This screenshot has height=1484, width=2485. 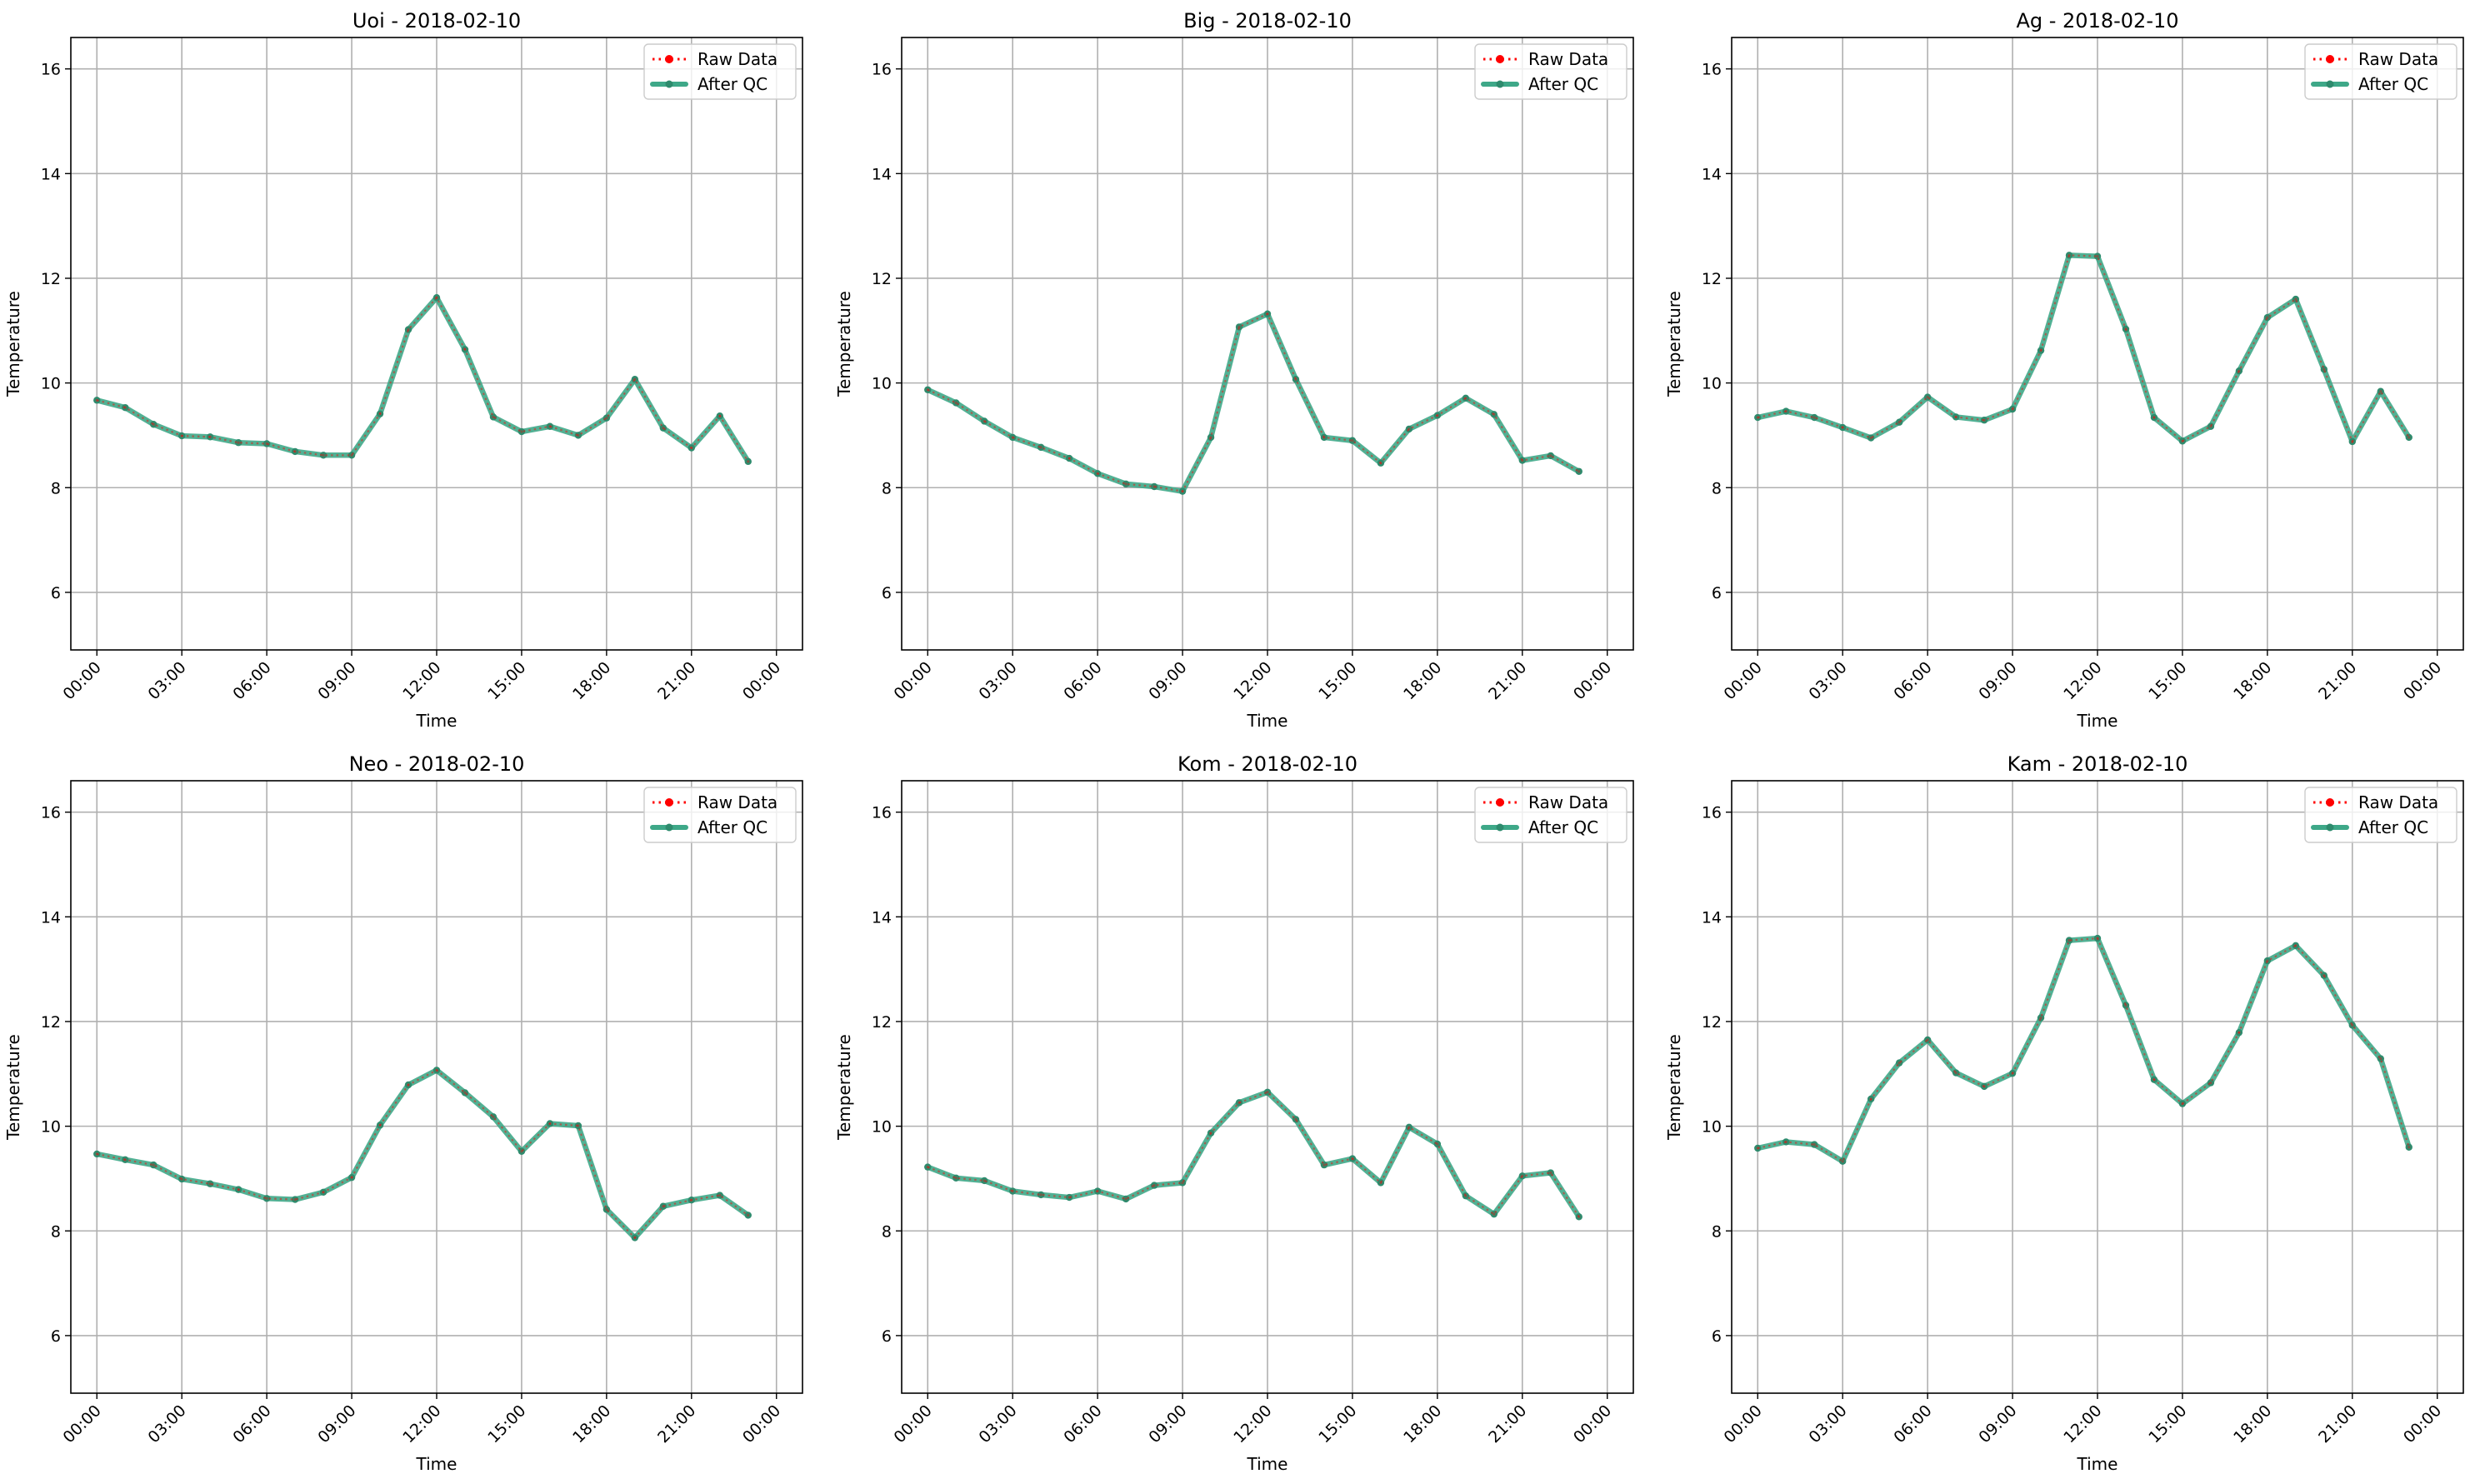 I want to click on y-axis-ticks: 6 8 10 12 14 16, so click(x=887, y=331).